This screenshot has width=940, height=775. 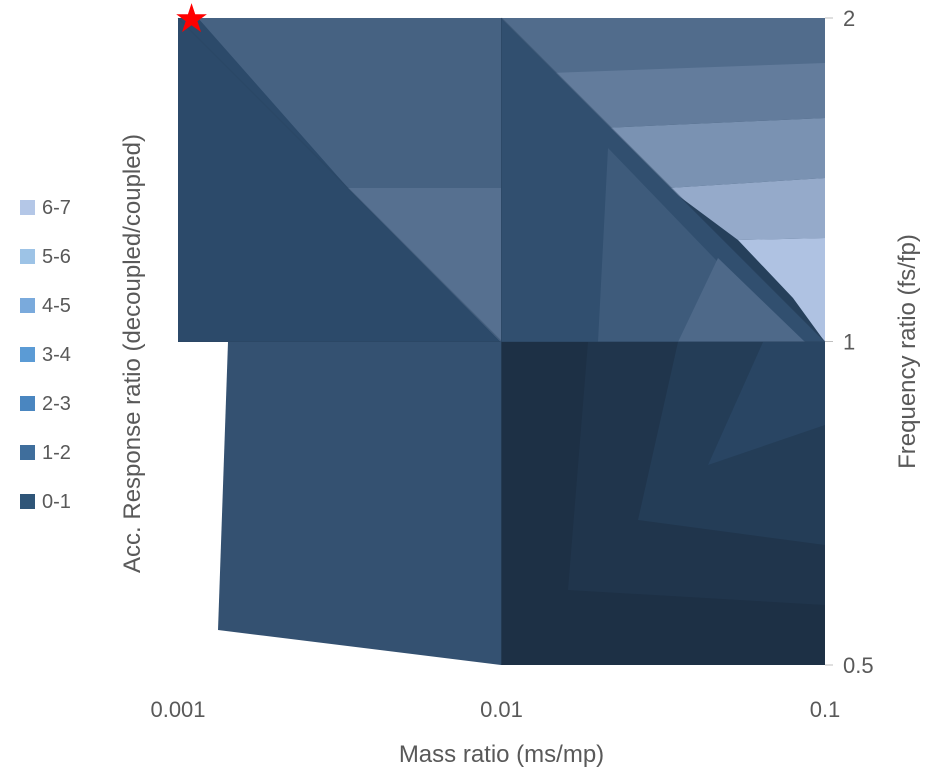 I want to click on y-tick-label: 2, so click(x=849, y=18).